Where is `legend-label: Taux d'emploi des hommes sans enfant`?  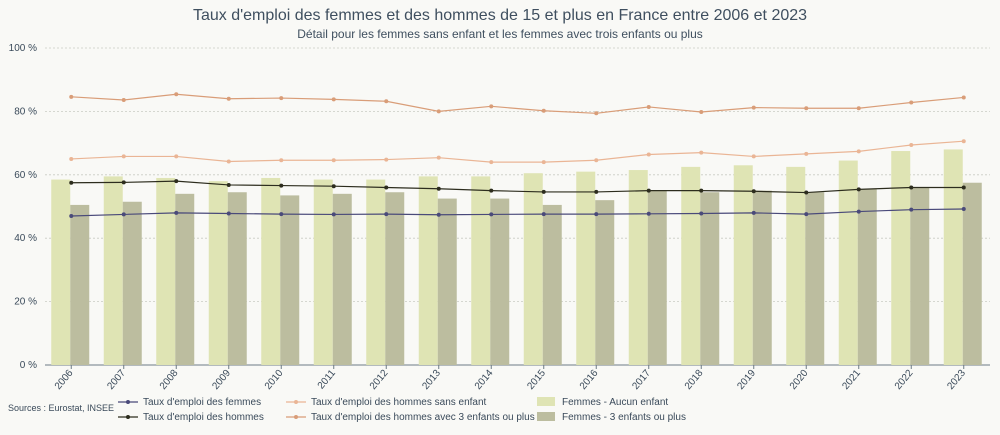 legend-label: Taux d'emploi des hommes sans enfant is located at coordinates (399, 402).